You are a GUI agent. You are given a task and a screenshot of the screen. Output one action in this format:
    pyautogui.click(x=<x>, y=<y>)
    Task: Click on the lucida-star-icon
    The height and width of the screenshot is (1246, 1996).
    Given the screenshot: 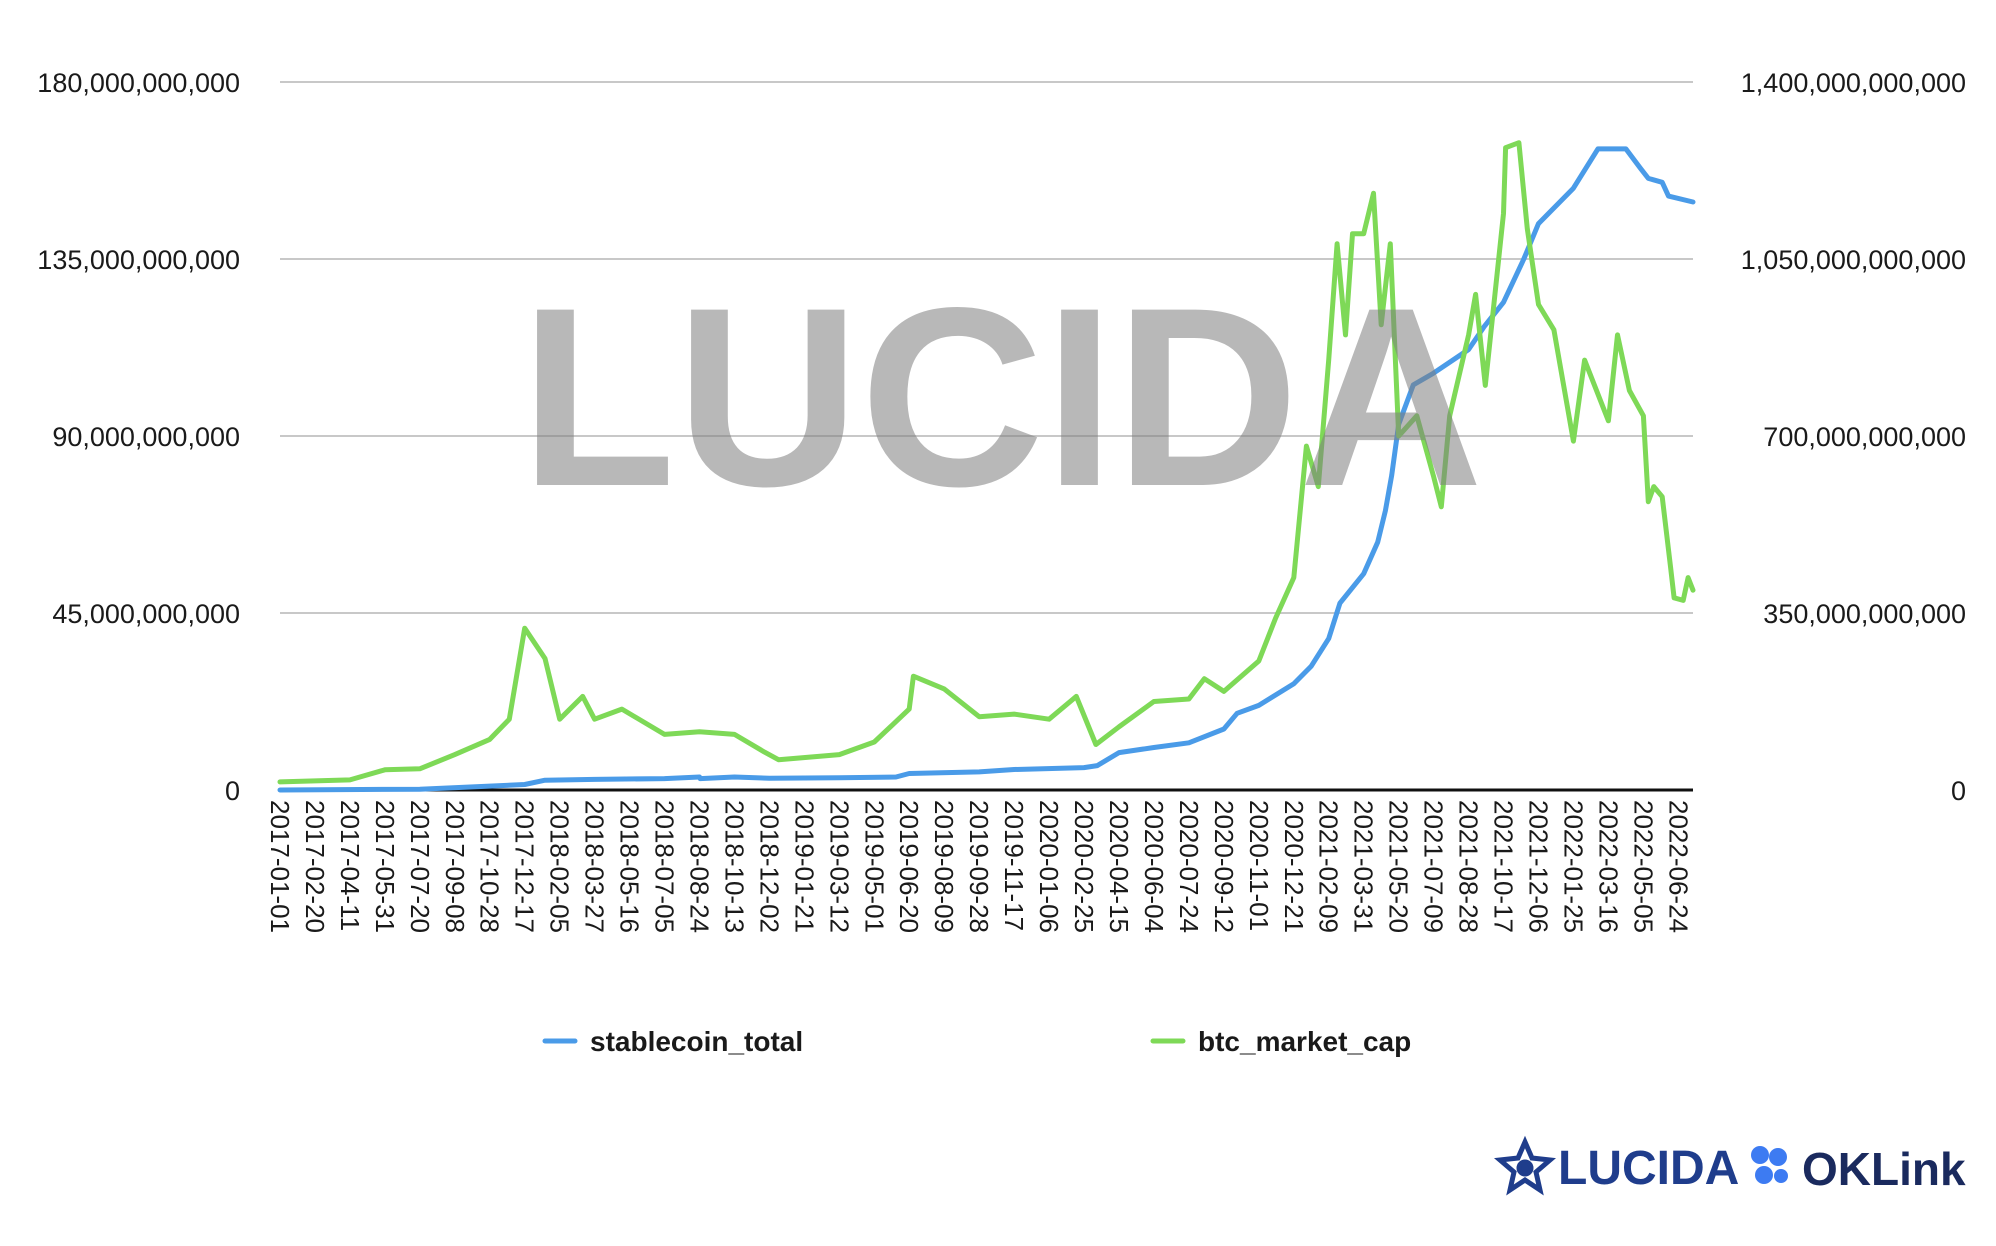 What is the action you would take?
    pyautogui.click(x=1525, y=1165)
    